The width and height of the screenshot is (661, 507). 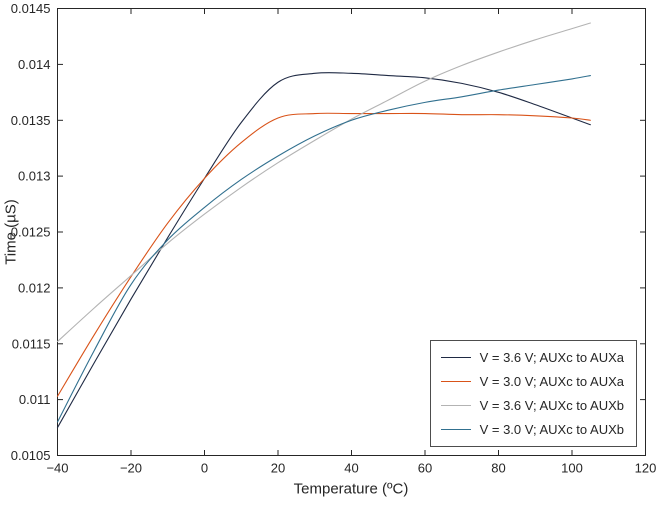 I want to click on legend-entry: V = 3.6 V; AUXc to AUXb, so click(x=532, y=405).